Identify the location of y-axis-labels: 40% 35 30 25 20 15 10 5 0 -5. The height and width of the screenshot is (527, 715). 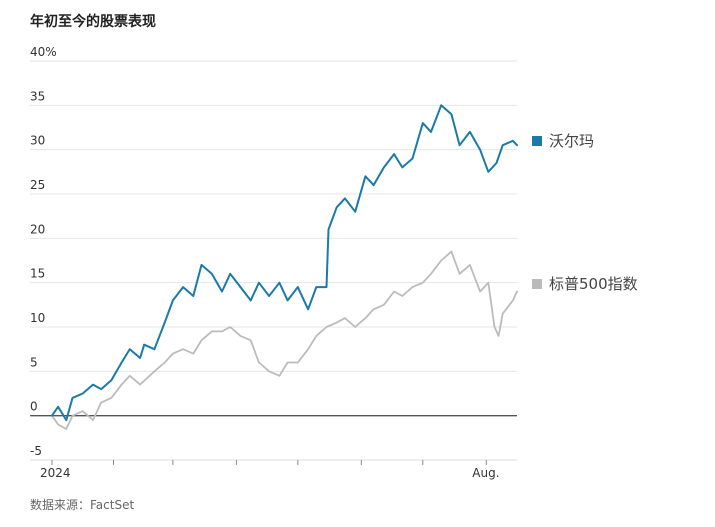
(43, 251).